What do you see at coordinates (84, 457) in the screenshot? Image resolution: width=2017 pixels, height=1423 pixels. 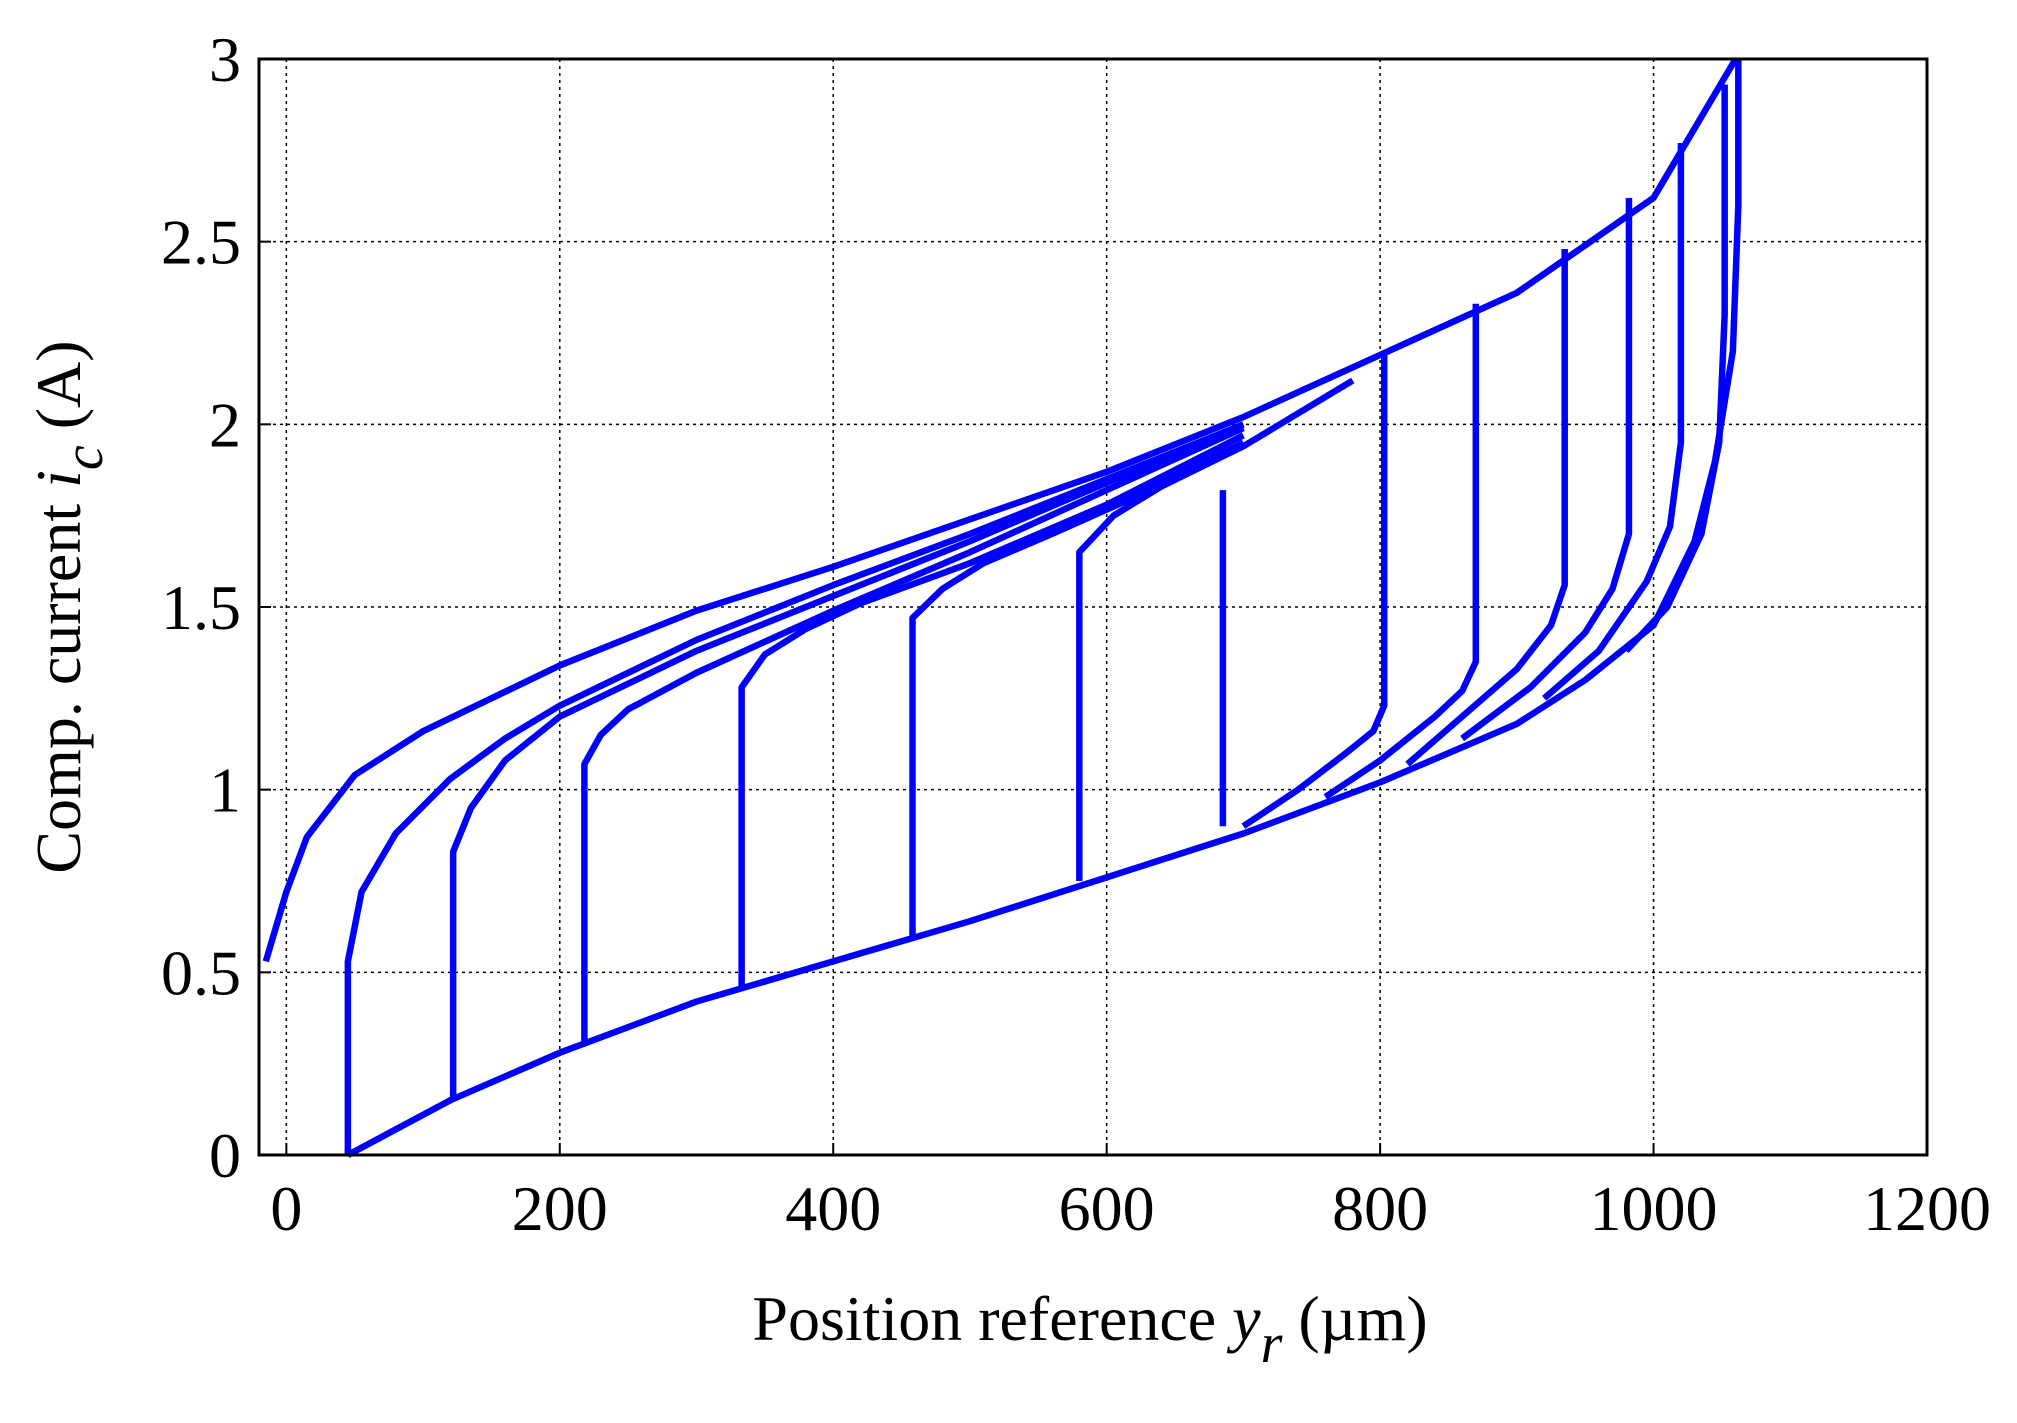 I see `y-label-sub: c` at bounding box center [84, 457].